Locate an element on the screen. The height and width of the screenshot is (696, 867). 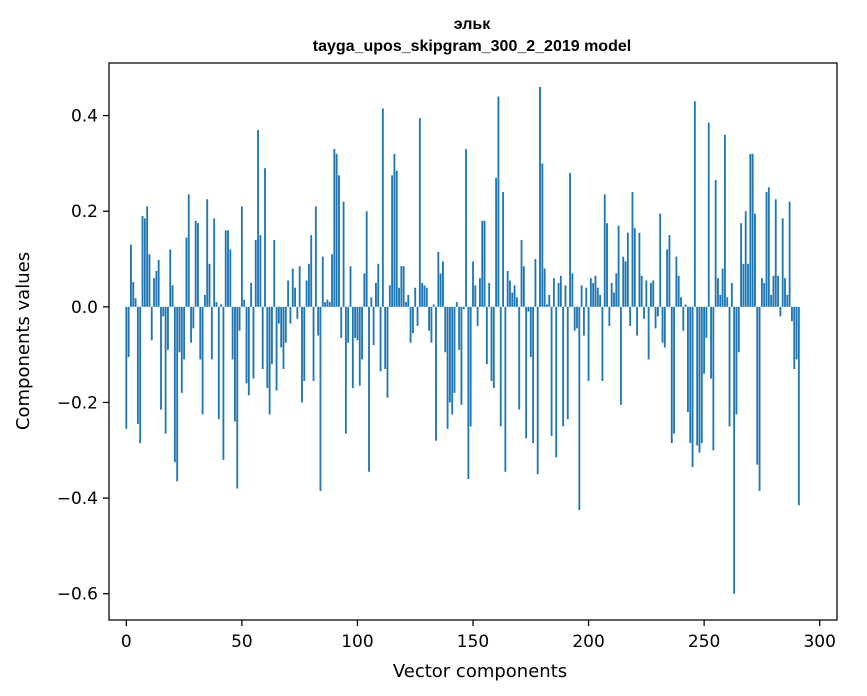
y-tick-label: −0.4 is located at coordinates (77, 499).